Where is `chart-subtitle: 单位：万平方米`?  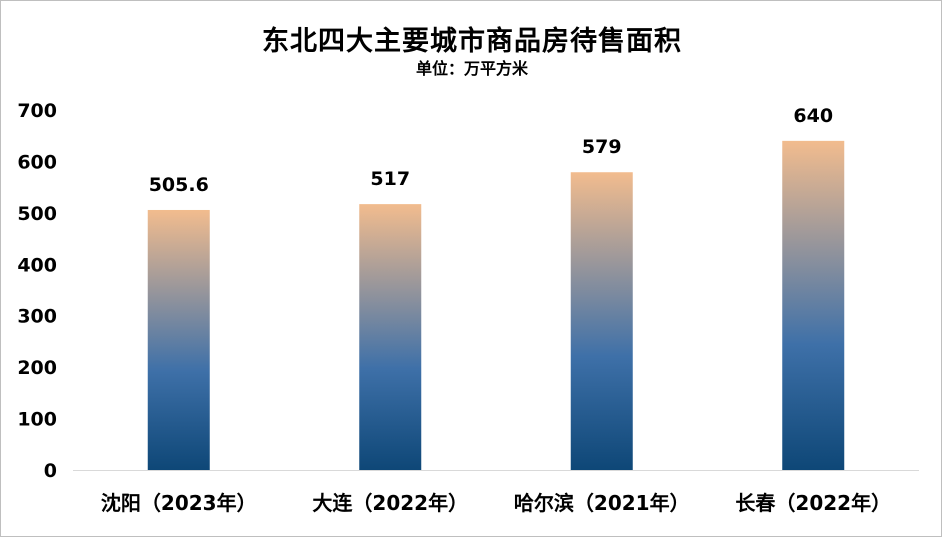
chart-subtitle: 单位：万平方米 is located at coordinates (471, 68).